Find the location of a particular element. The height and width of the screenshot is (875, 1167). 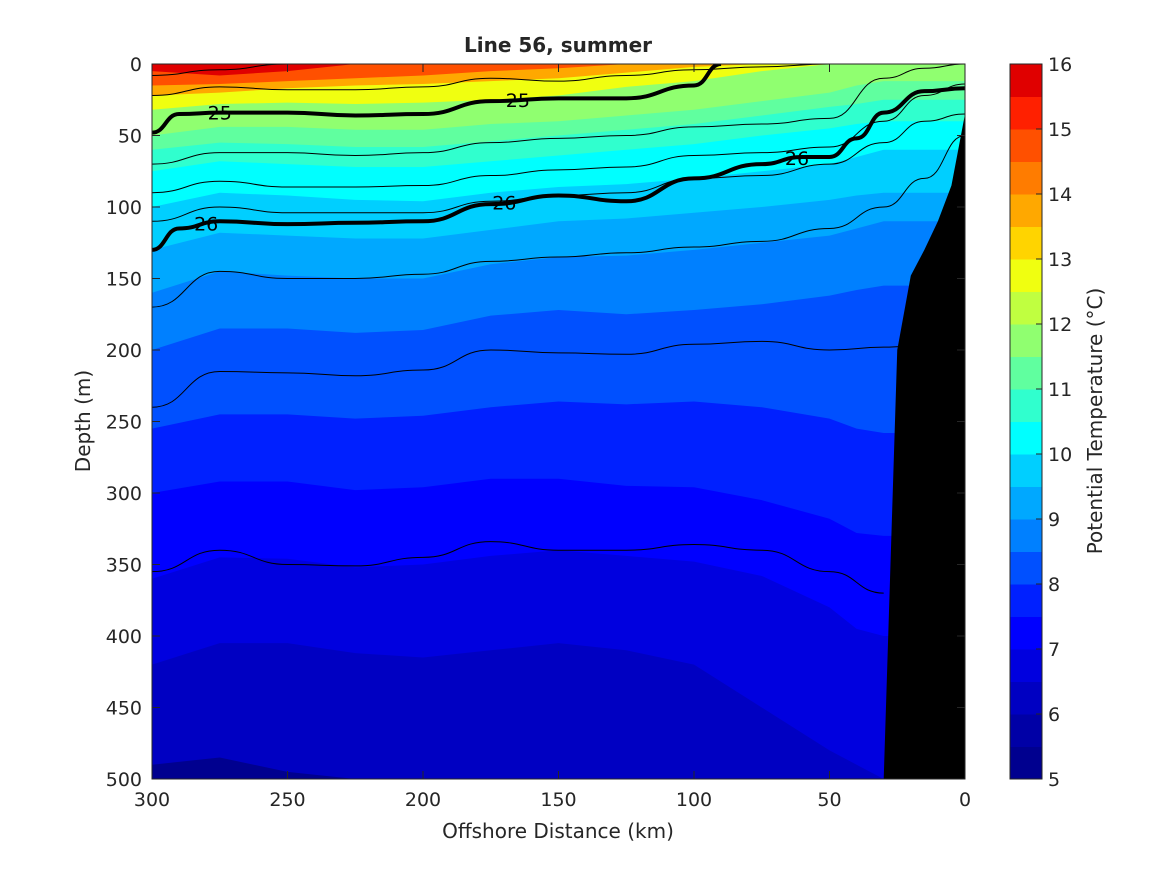

x-tick-label: 0 is located at coordinates (965, 800).